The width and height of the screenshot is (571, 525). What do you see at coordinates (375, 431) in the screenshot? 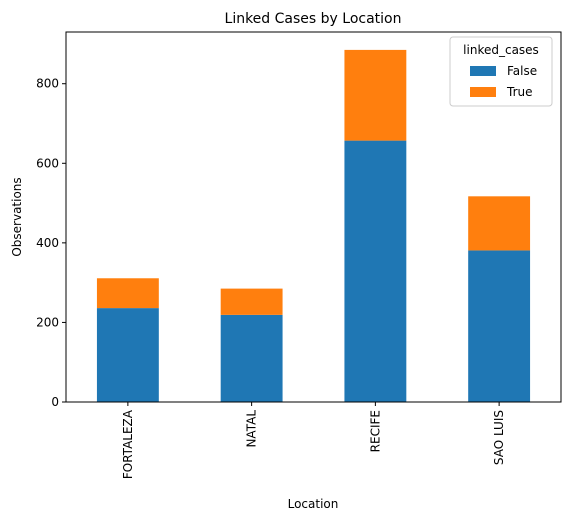
I see `x-tick-label: RECIFE` at bounding box center [375, 431].